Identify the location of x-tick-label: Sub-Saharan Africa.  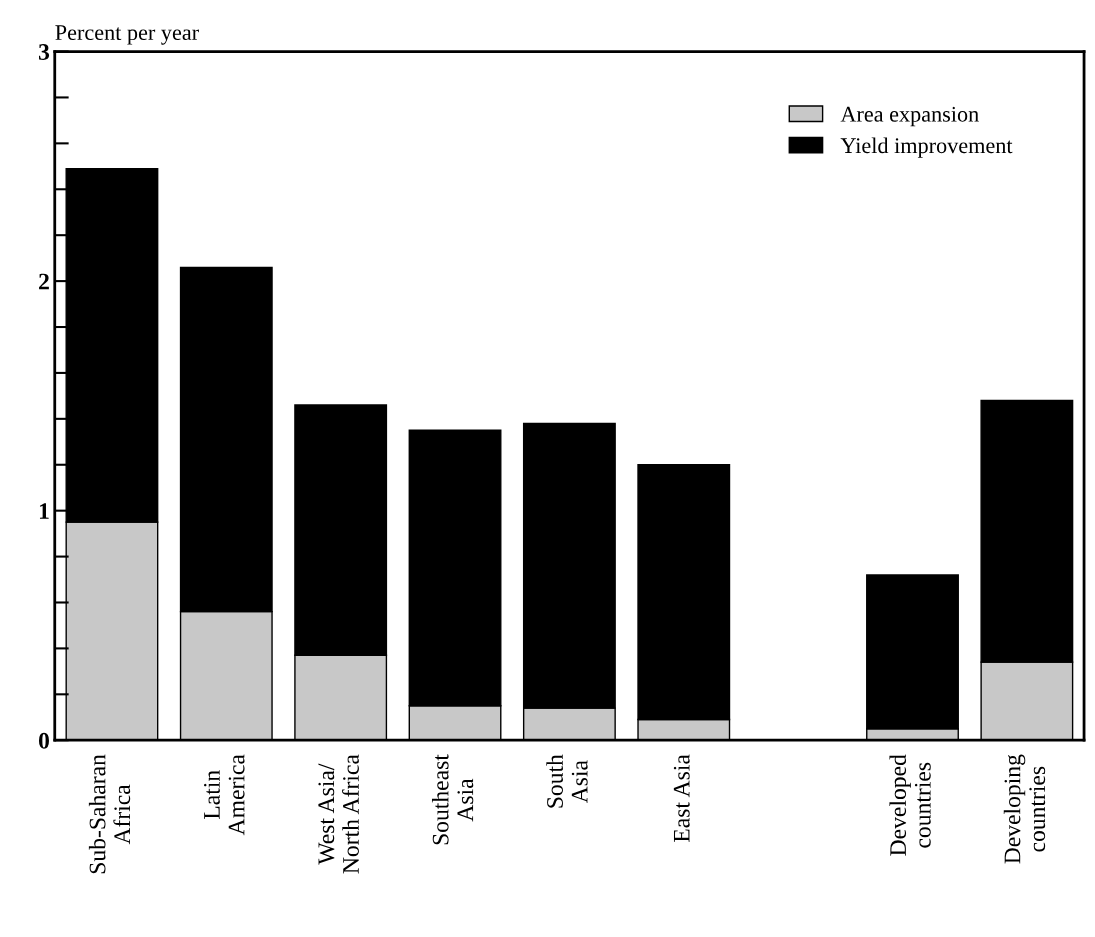
(109, 814).